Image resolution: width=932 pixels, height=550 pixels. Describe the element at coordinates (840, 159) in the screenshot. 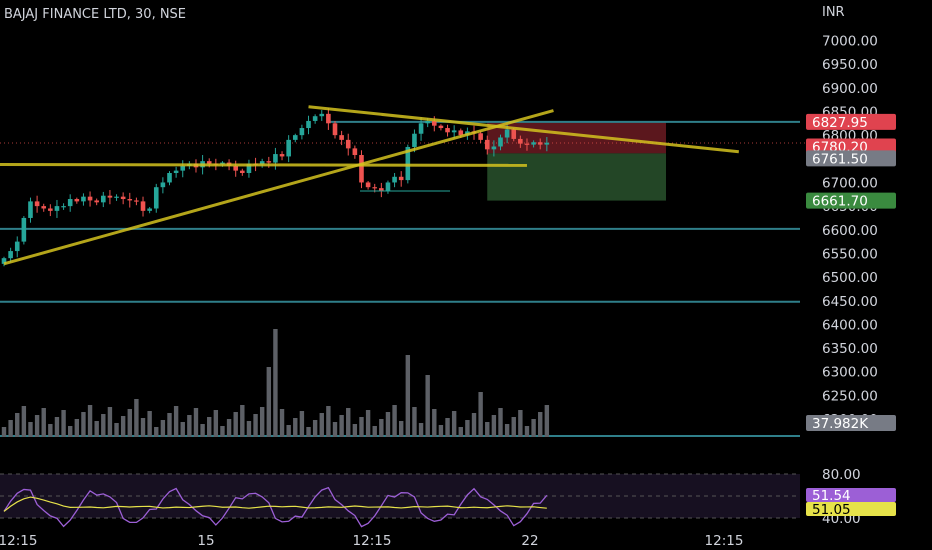

I see `entry-price-text: 6761.50` at that location.